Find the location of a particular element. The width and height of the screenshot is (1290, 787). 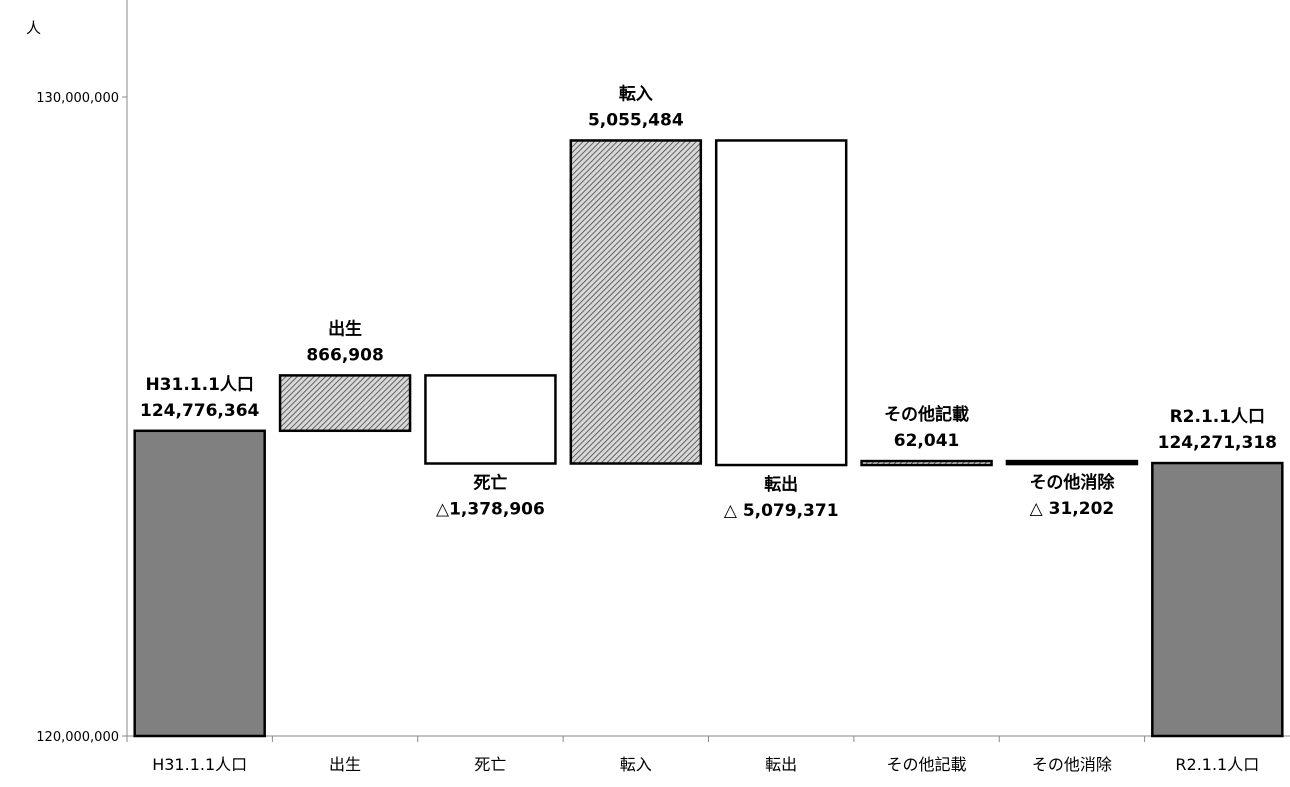

data-label-name: 転入 is located at coordinates (636, 93).